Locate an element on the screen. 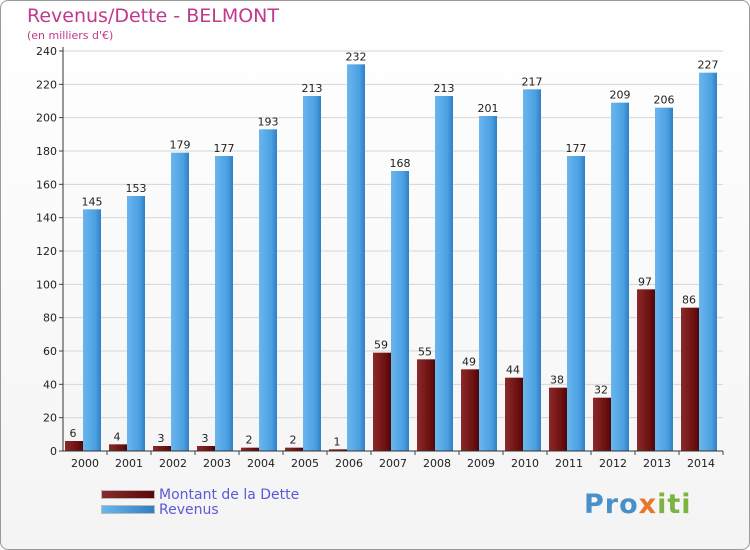 Image resolution: width=750 pixels, height=550 pixels. legend-label-revenus: Revenus is located at coordinates (189, 509).